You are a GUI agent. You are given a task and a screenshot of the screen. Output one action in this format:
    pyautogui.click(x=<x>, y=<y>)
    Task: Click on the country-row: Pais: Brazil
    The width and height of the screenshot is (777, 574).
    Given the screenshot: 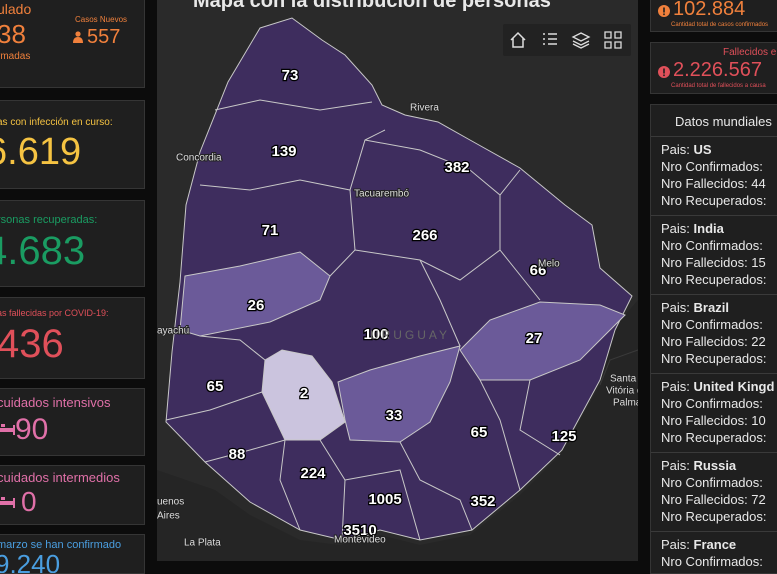 What is the action you would take?
    pyautogui.click(x=695, y=307)
    